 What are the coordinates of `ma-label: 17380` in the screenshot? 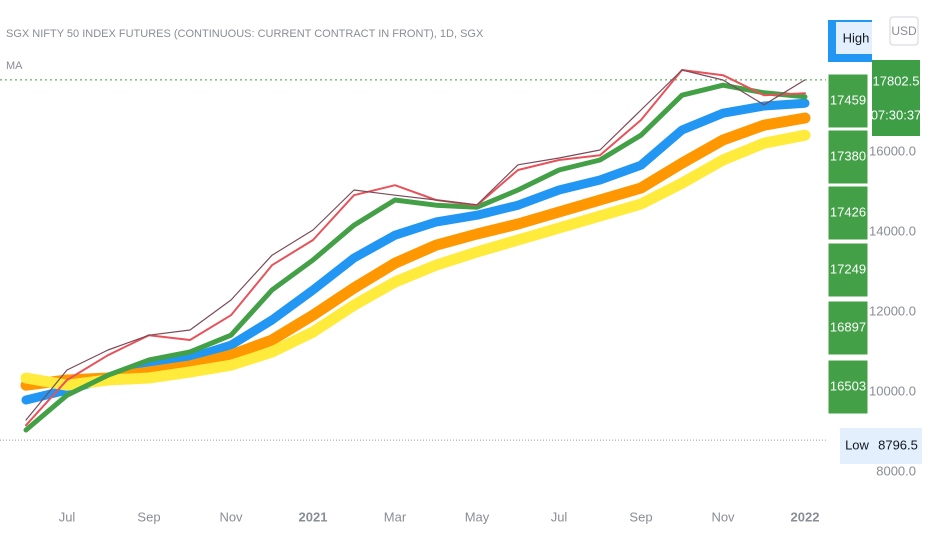 It's located at (848, 155).